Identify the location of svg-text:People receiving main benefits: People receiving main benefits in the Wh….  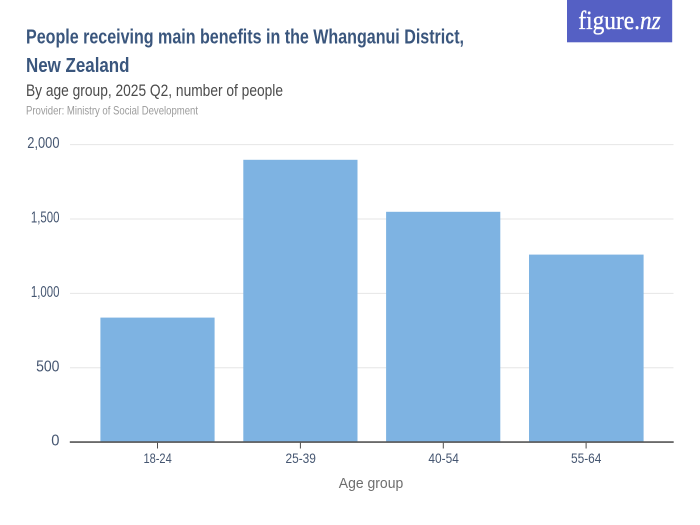
(245, 37).